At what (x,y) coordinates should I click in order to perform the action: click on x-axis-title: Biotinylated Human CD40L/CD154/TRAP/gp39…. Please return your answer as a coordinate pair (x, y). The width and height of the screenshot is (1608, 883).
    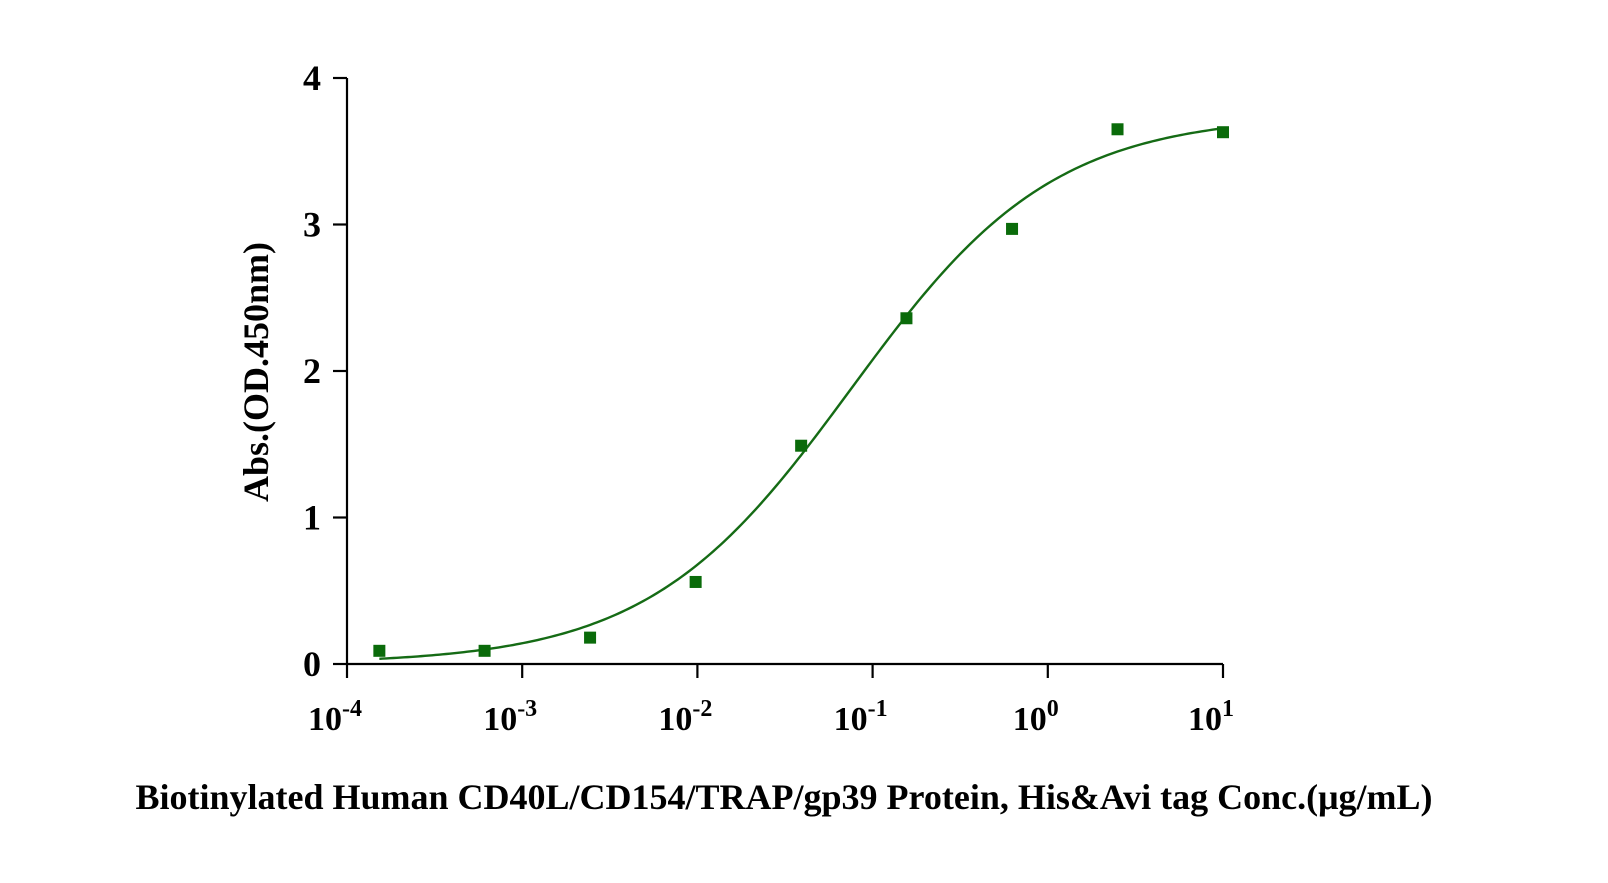
    Looking at the image, I should click on (783, 797).